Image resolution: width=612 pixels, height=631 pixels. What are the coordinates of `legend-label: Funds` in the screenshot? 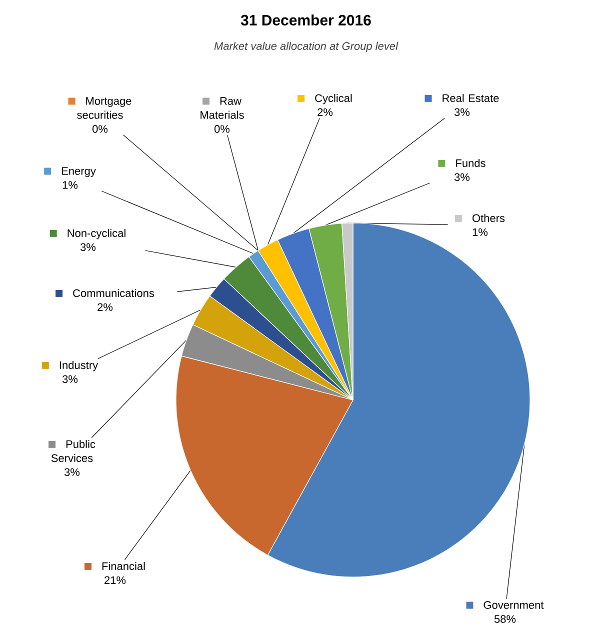 It's located at (471, 163).